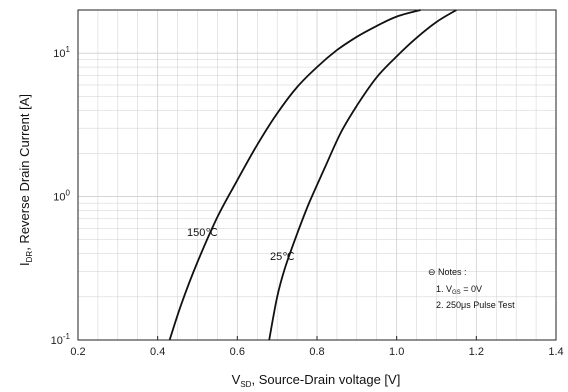 The width and height of the screenshot is (568, 392). I want to click on notes-line-2: 2. 250μs Pulse Test, so click(475, 305).